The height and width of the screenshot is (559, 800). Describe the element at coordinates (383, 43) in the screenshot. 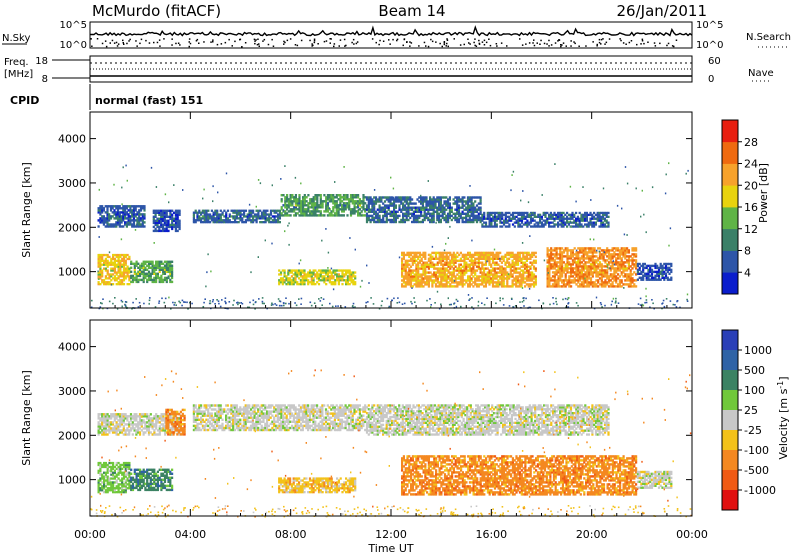

I see `noise-search-dots` at that location.